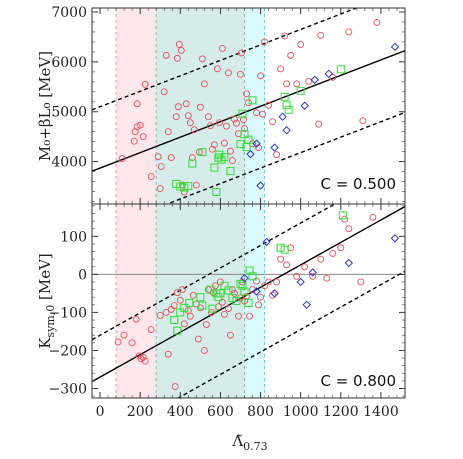 The width and height of the screenshot is (463, 459). Describe the element at coordinates (45, 343) in the screenshot. I see `y-axis-title-bottom-main: K` at that location.